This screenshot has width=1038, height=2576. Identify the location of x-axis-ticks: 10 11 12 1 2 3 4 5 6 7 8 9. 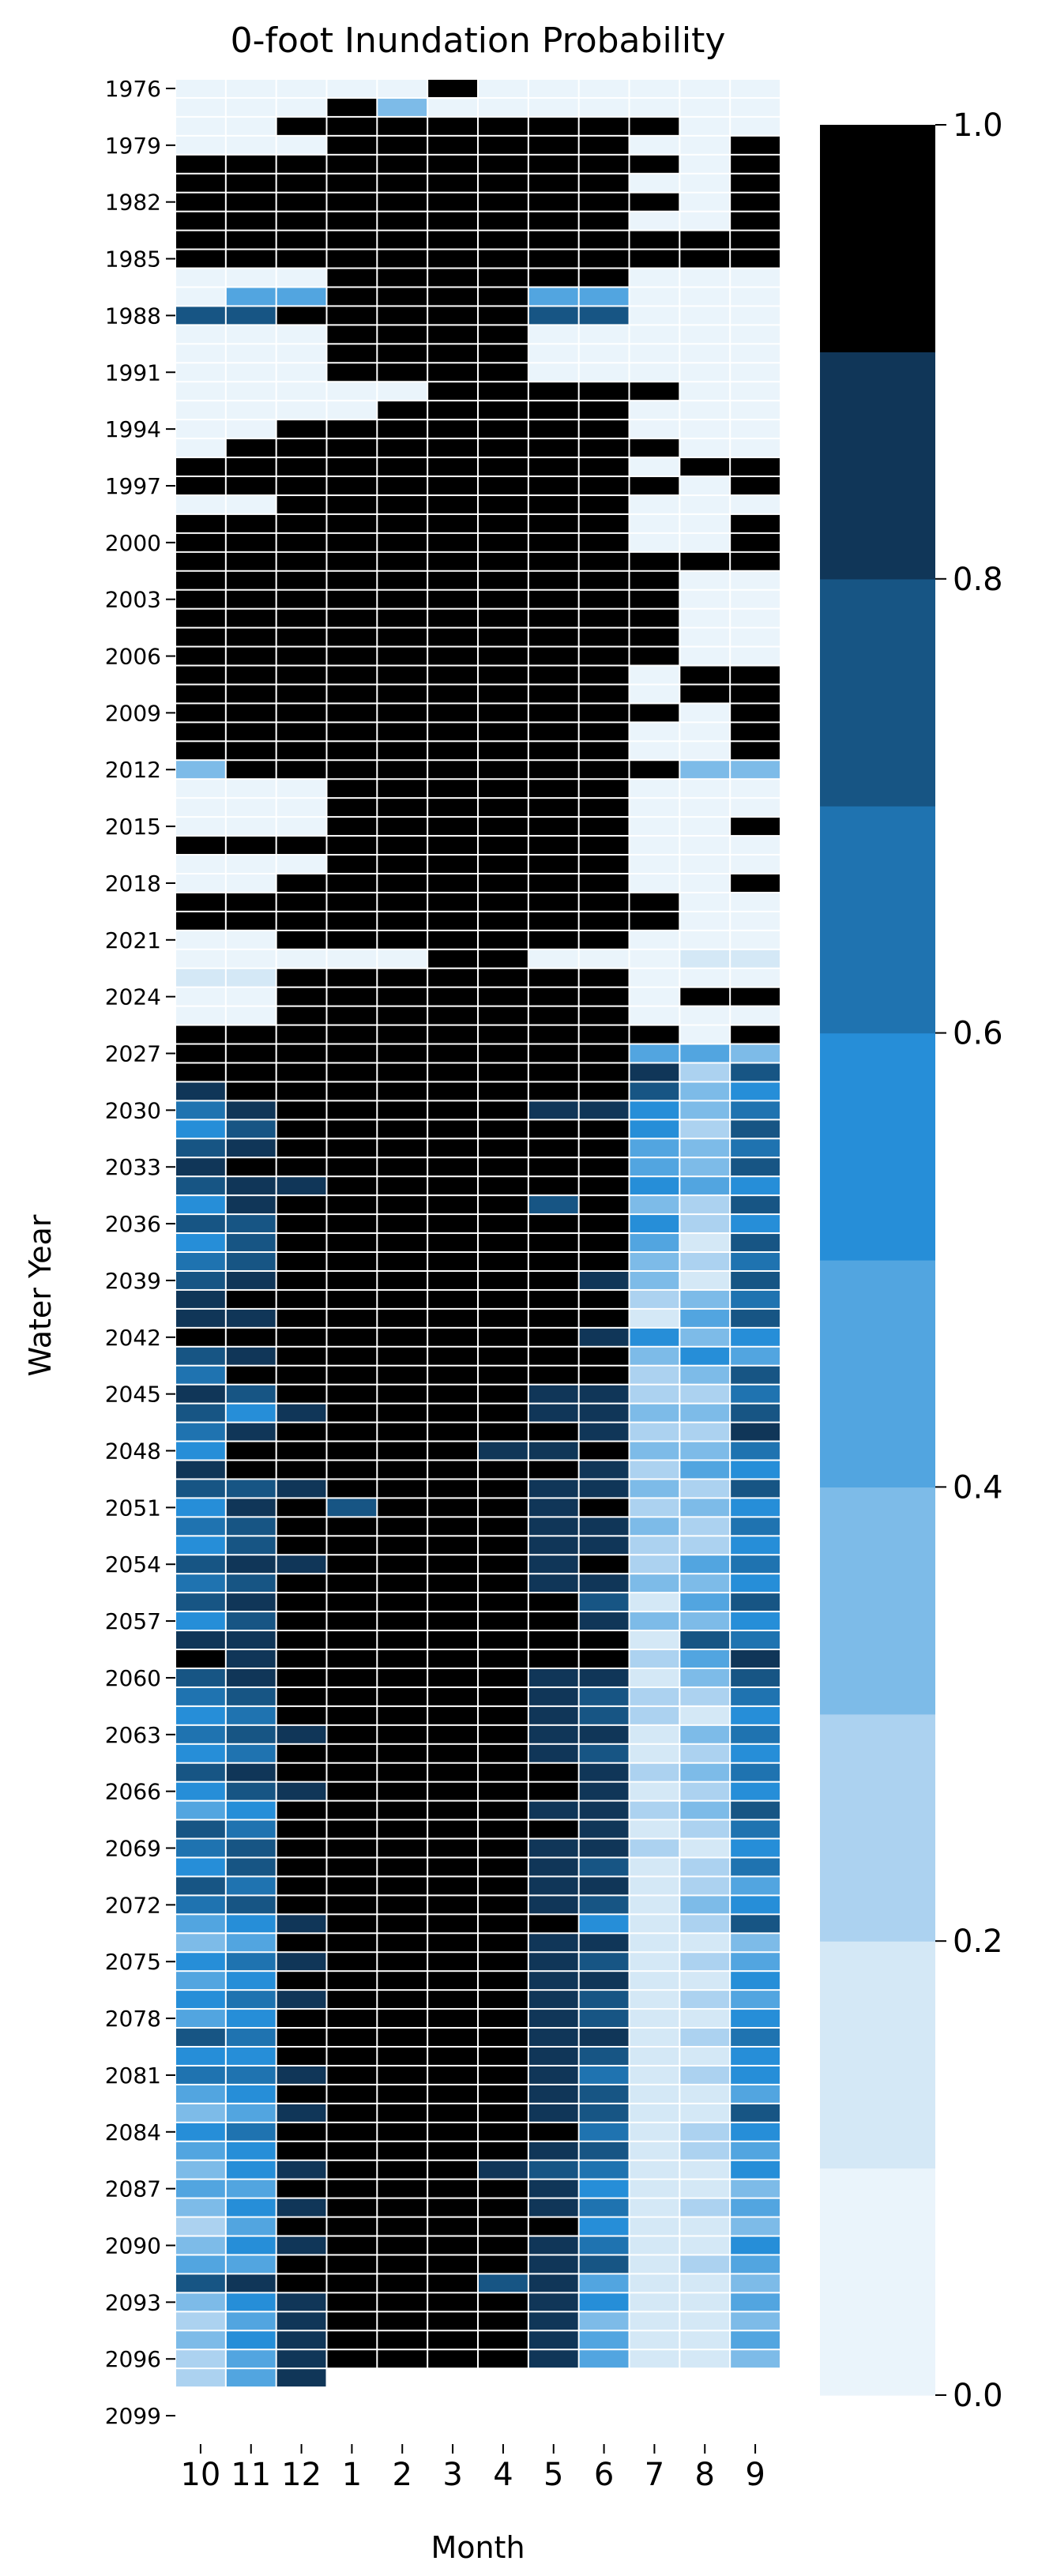
(472, 2468).